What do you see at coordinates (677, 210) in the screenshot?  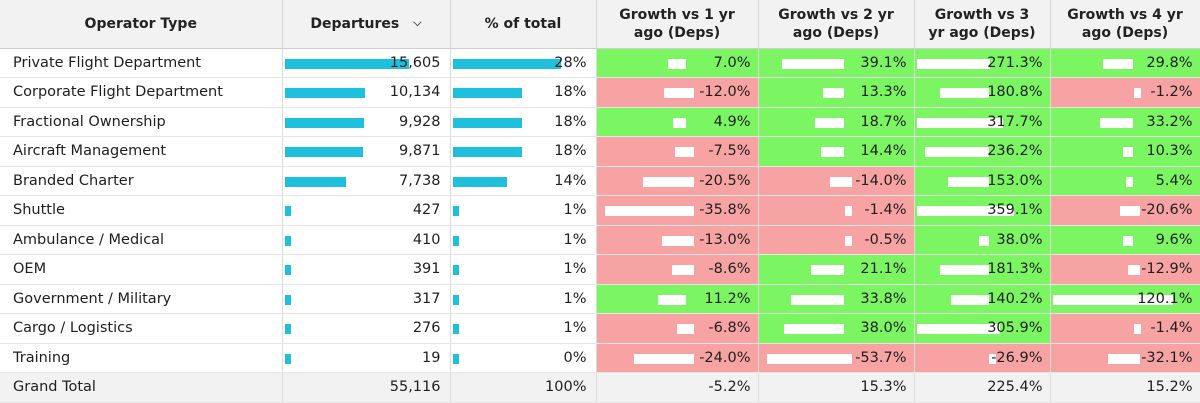 I see `growth-cell-g1: -35.8%` at bounding box center [677, 210].